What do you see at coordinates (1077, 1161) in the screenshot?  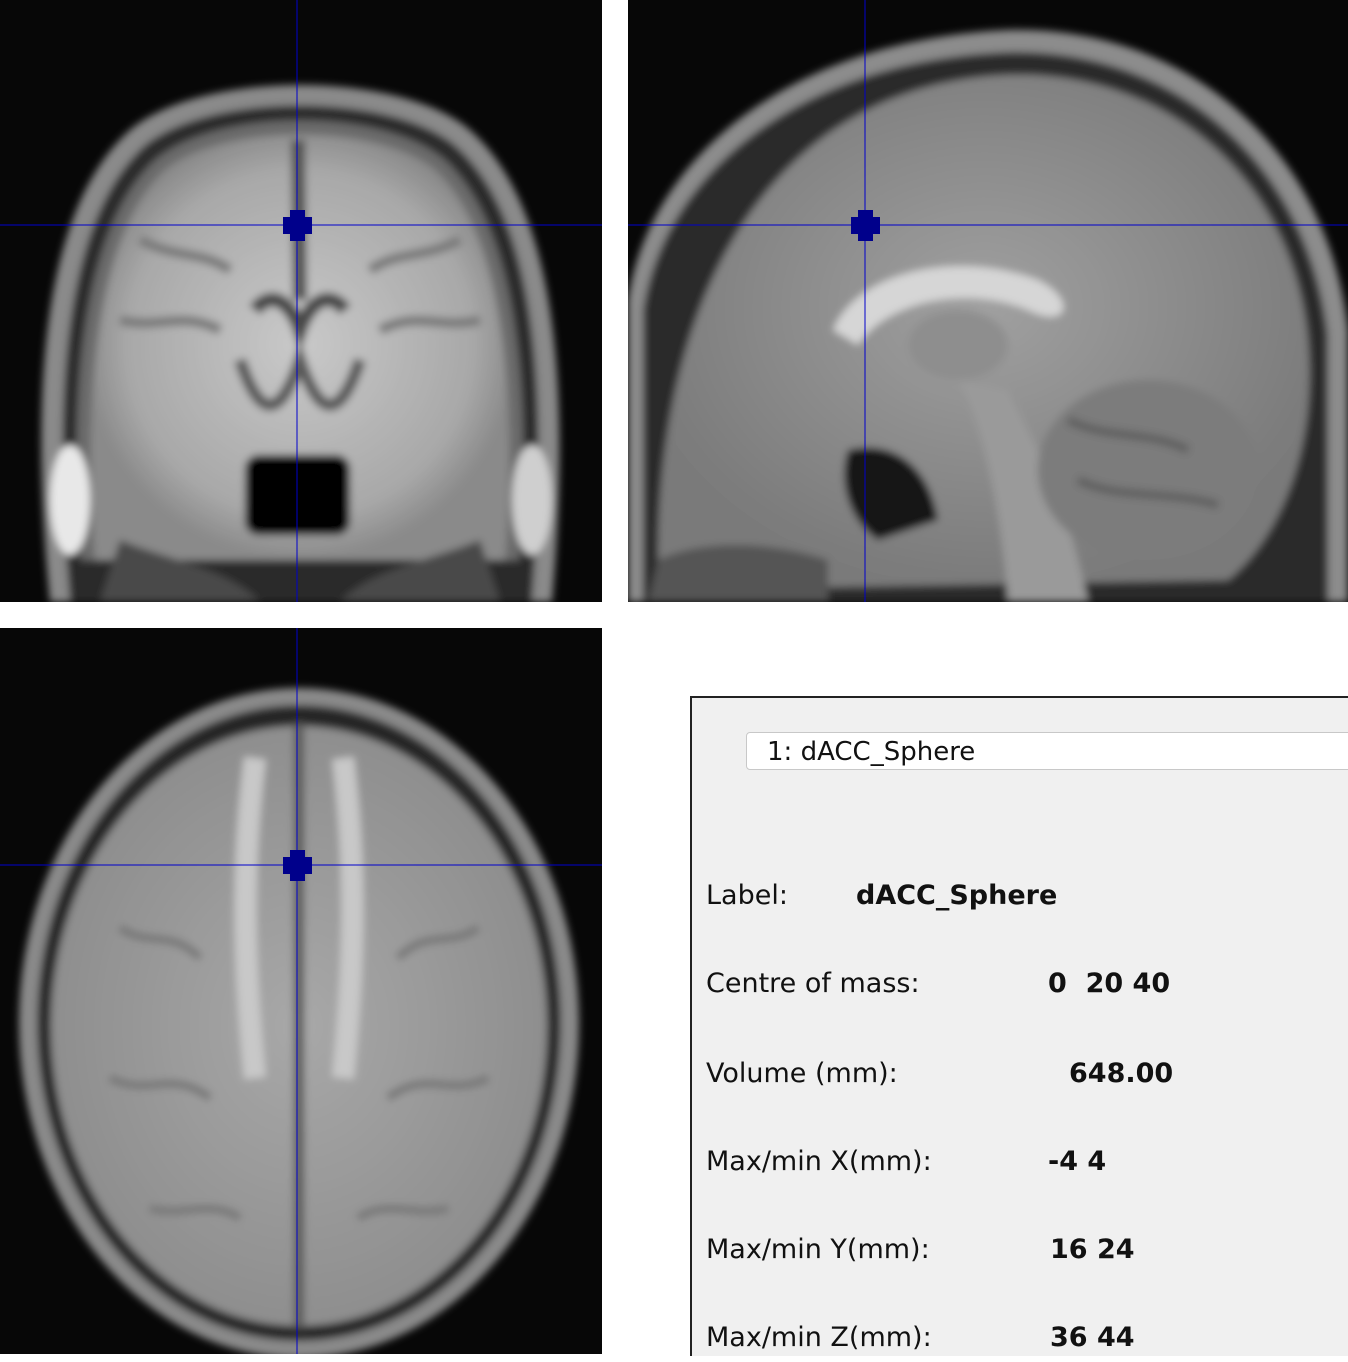 I see `max-min-x-value: -4 4` at bounding box center [1077, 1161].